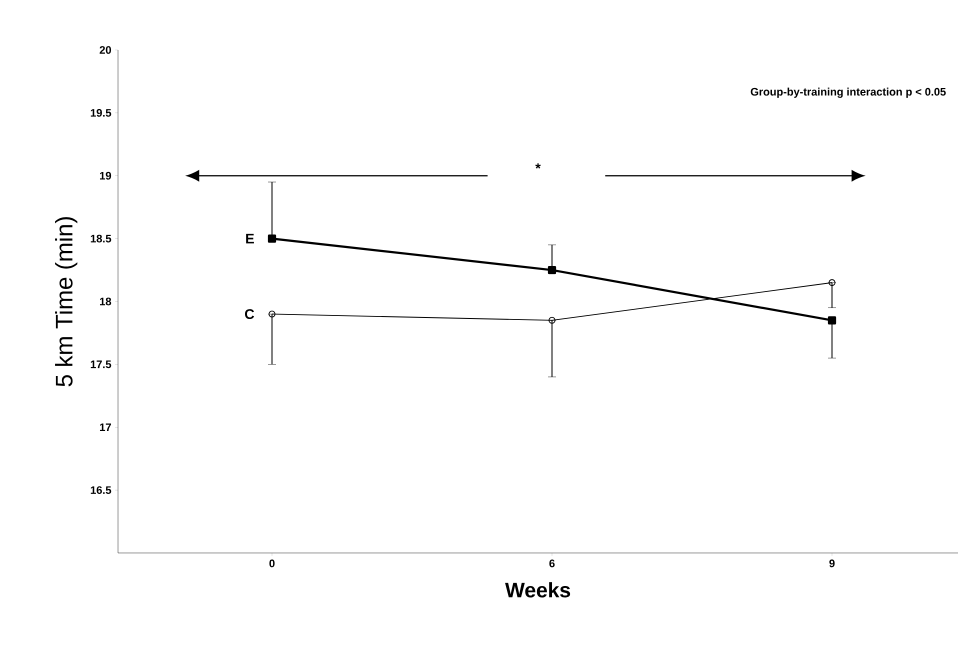 The image size is (974, 664). What do you see at coordinates (101, 112) in the screenshot?
I see `y-tick-label: 19.5` at bounding box center [101, 112].